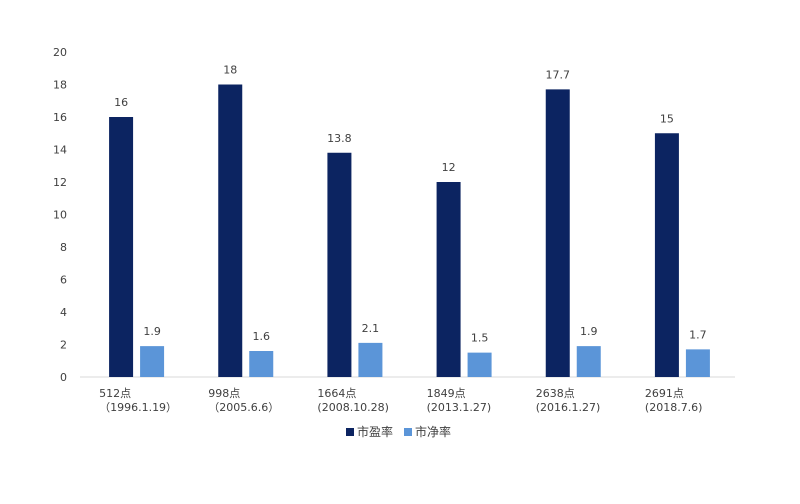 Image resolution: width=800 pixels, height=504 pixels. What do you see at coordinates (262, 336) in the screenshot?
I see `data-label: 1.6` at bounding box center [262, 336].